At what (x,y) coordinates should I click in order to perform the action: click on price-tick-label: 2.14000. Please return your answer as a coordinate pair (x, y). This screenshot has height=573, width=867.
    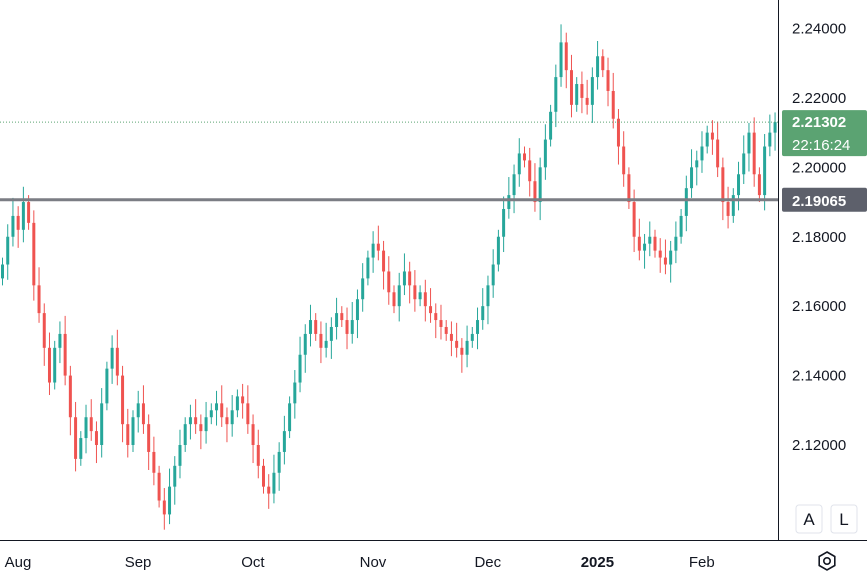
    Looking at the image, I should click on (819, 376).